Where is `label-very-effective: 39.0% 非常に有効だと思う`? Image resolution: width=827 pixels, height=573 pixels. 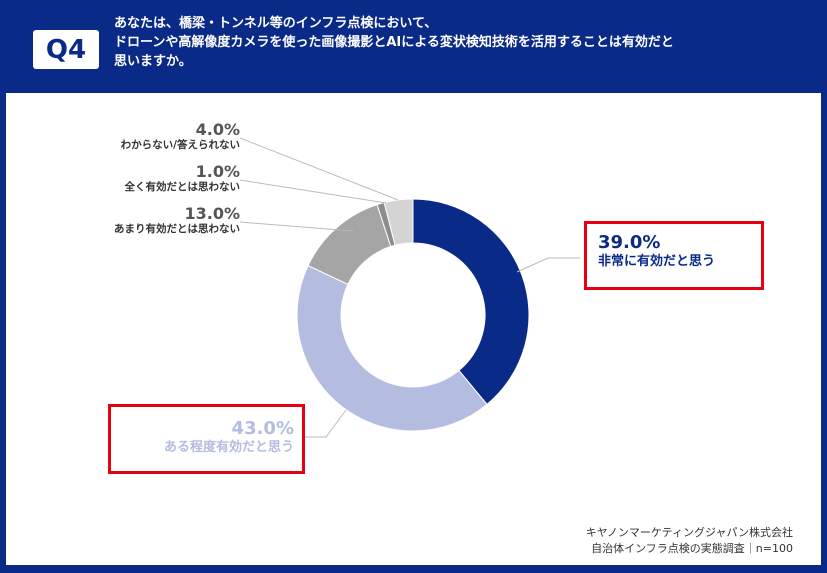 label-very-effective: 39.0% 非常に有効だと思う is located at coordinates (656, 252).